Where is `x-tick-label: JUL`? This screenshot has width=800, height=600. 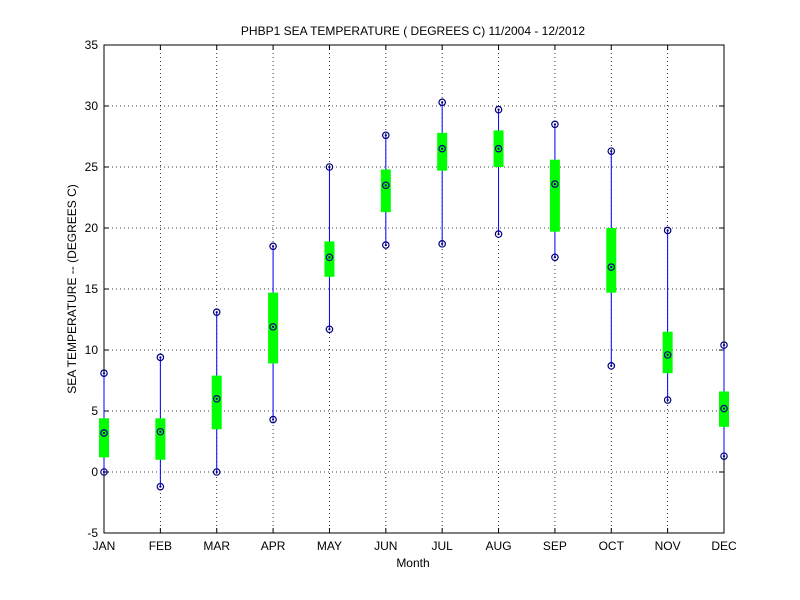 x-tick-label: JUL is located at coordinates (443, 546).